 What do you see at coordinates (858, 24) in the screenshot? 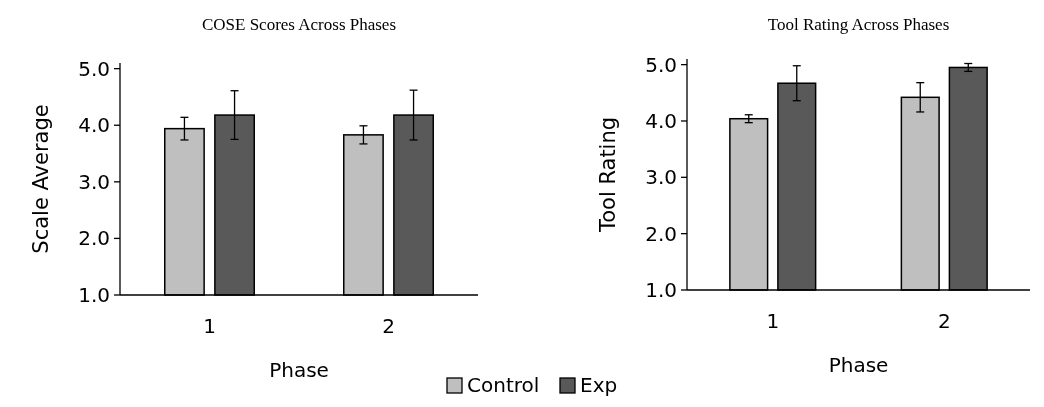
I see `chart-title: Tool Rating Across Phases` at bounding box center [858, 24].